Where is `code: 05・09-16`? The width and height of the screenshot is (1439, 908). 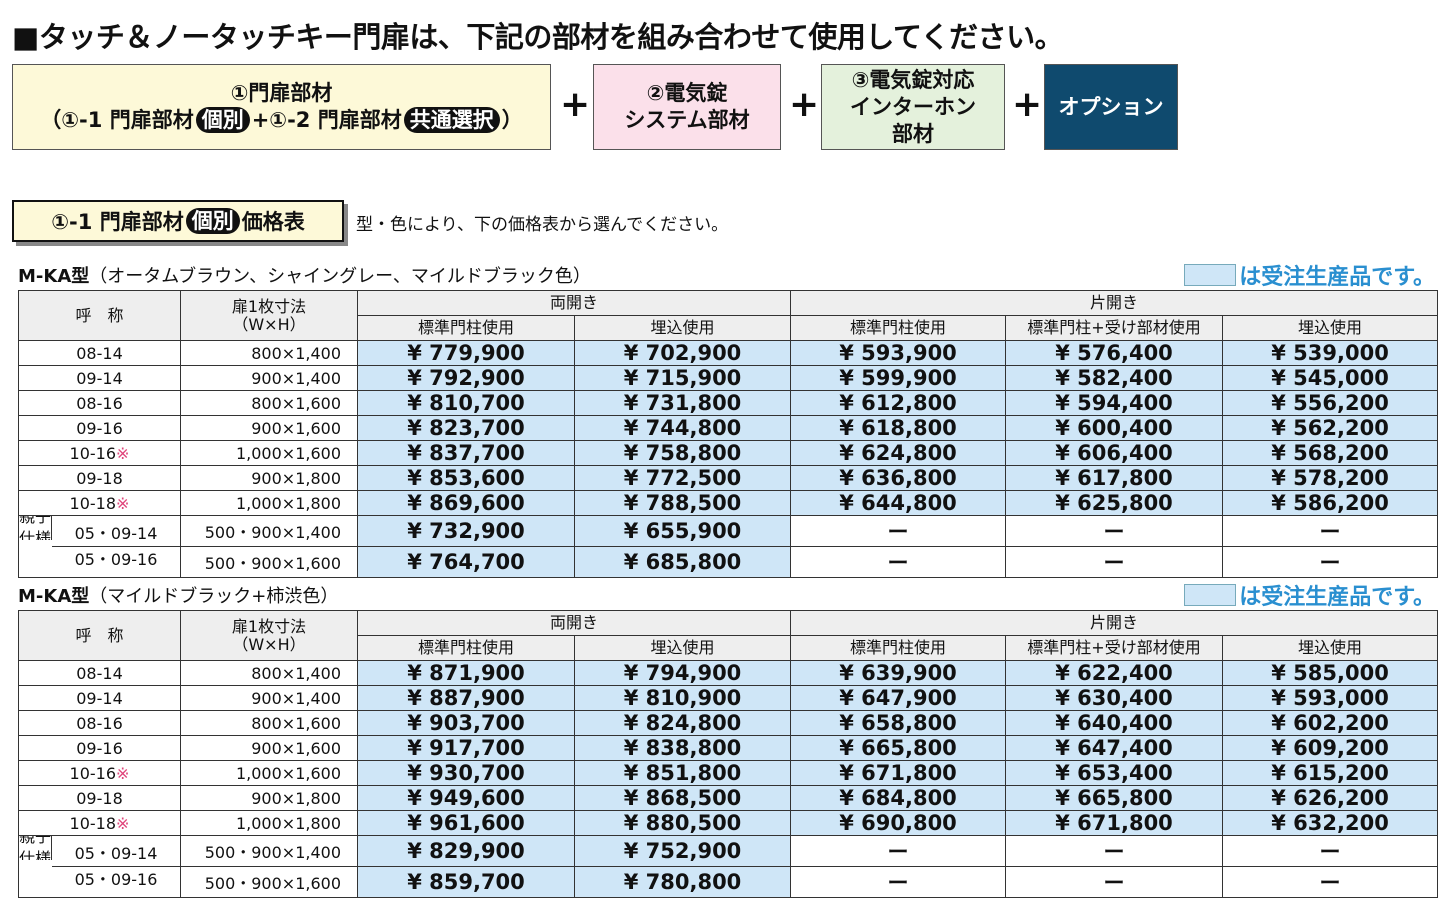 code: 05・09-16 is located at coordinates (116, 559).